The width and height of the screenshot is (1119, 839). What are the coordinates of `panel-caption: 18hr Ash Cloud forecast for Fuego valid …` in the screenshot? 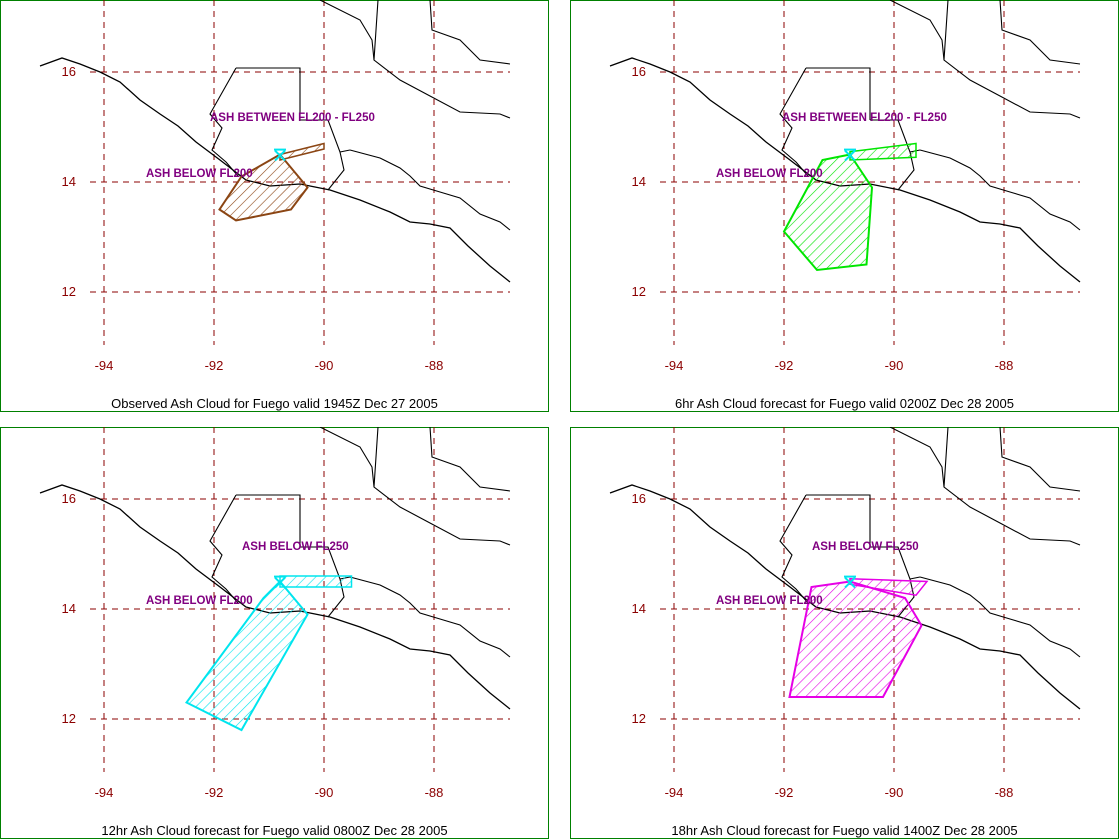 It's located at (844, 830).